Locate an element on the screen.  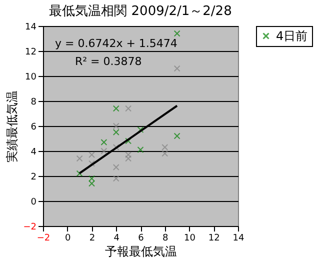
x-tick-label: 6 is located at coordinates (141, 239).